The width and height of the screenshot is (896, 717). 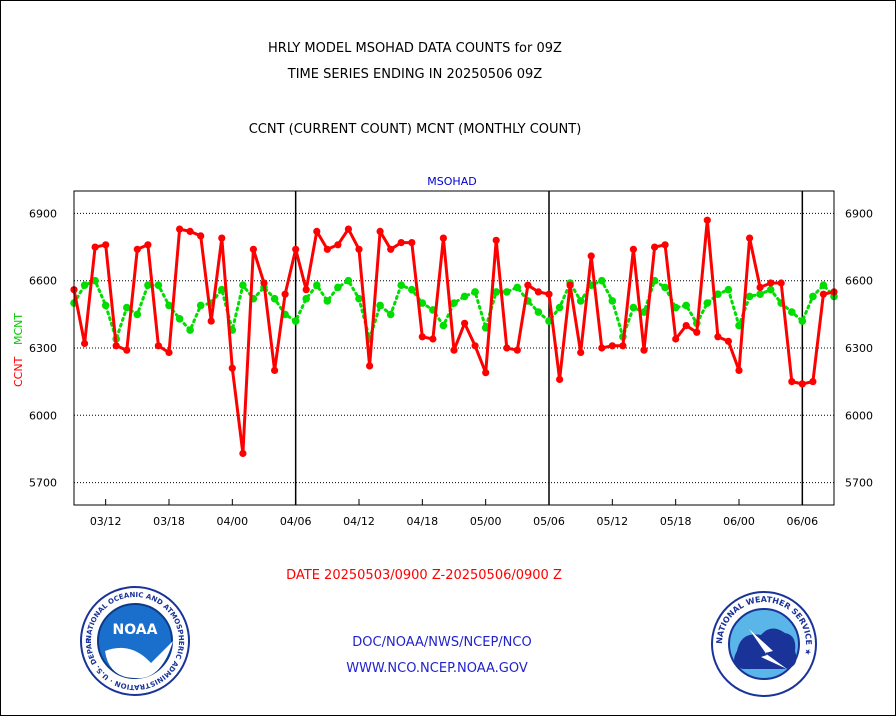 I want to click on date-range-label: DATE 20250503/0900 Z-20250506/0900 Z, so click(x=424, y=575).